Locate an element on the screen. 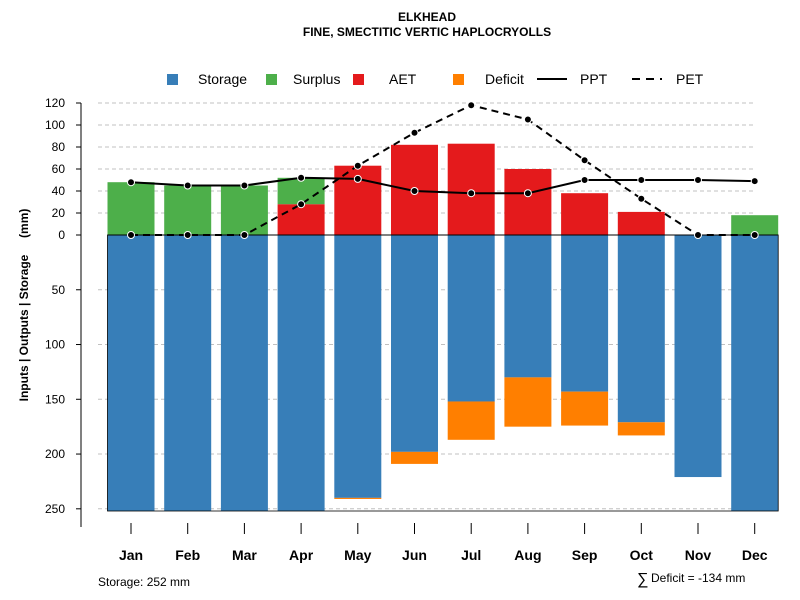 The image size is (800, 600). x-tick-label-aug: Aug is located at coordinates (527, 555).